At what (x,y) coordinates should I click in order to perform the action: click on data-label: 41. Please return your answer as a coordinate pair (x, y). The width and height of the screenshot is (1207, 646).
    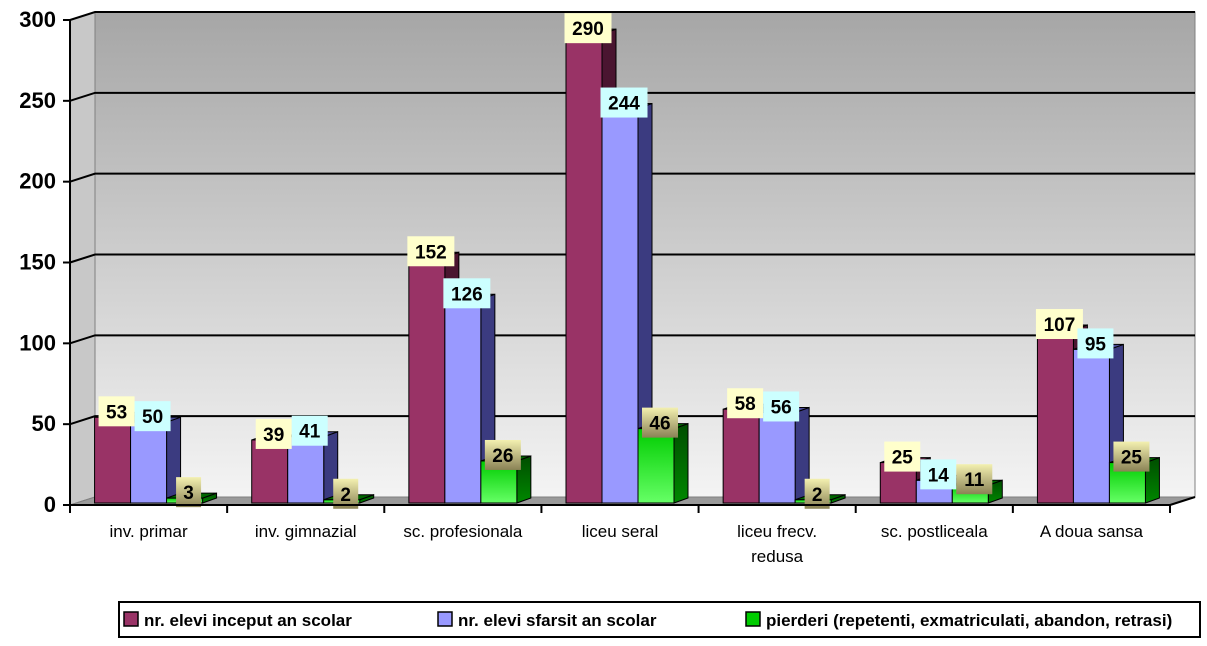
    Looking at the image, I should click on (310, 432).